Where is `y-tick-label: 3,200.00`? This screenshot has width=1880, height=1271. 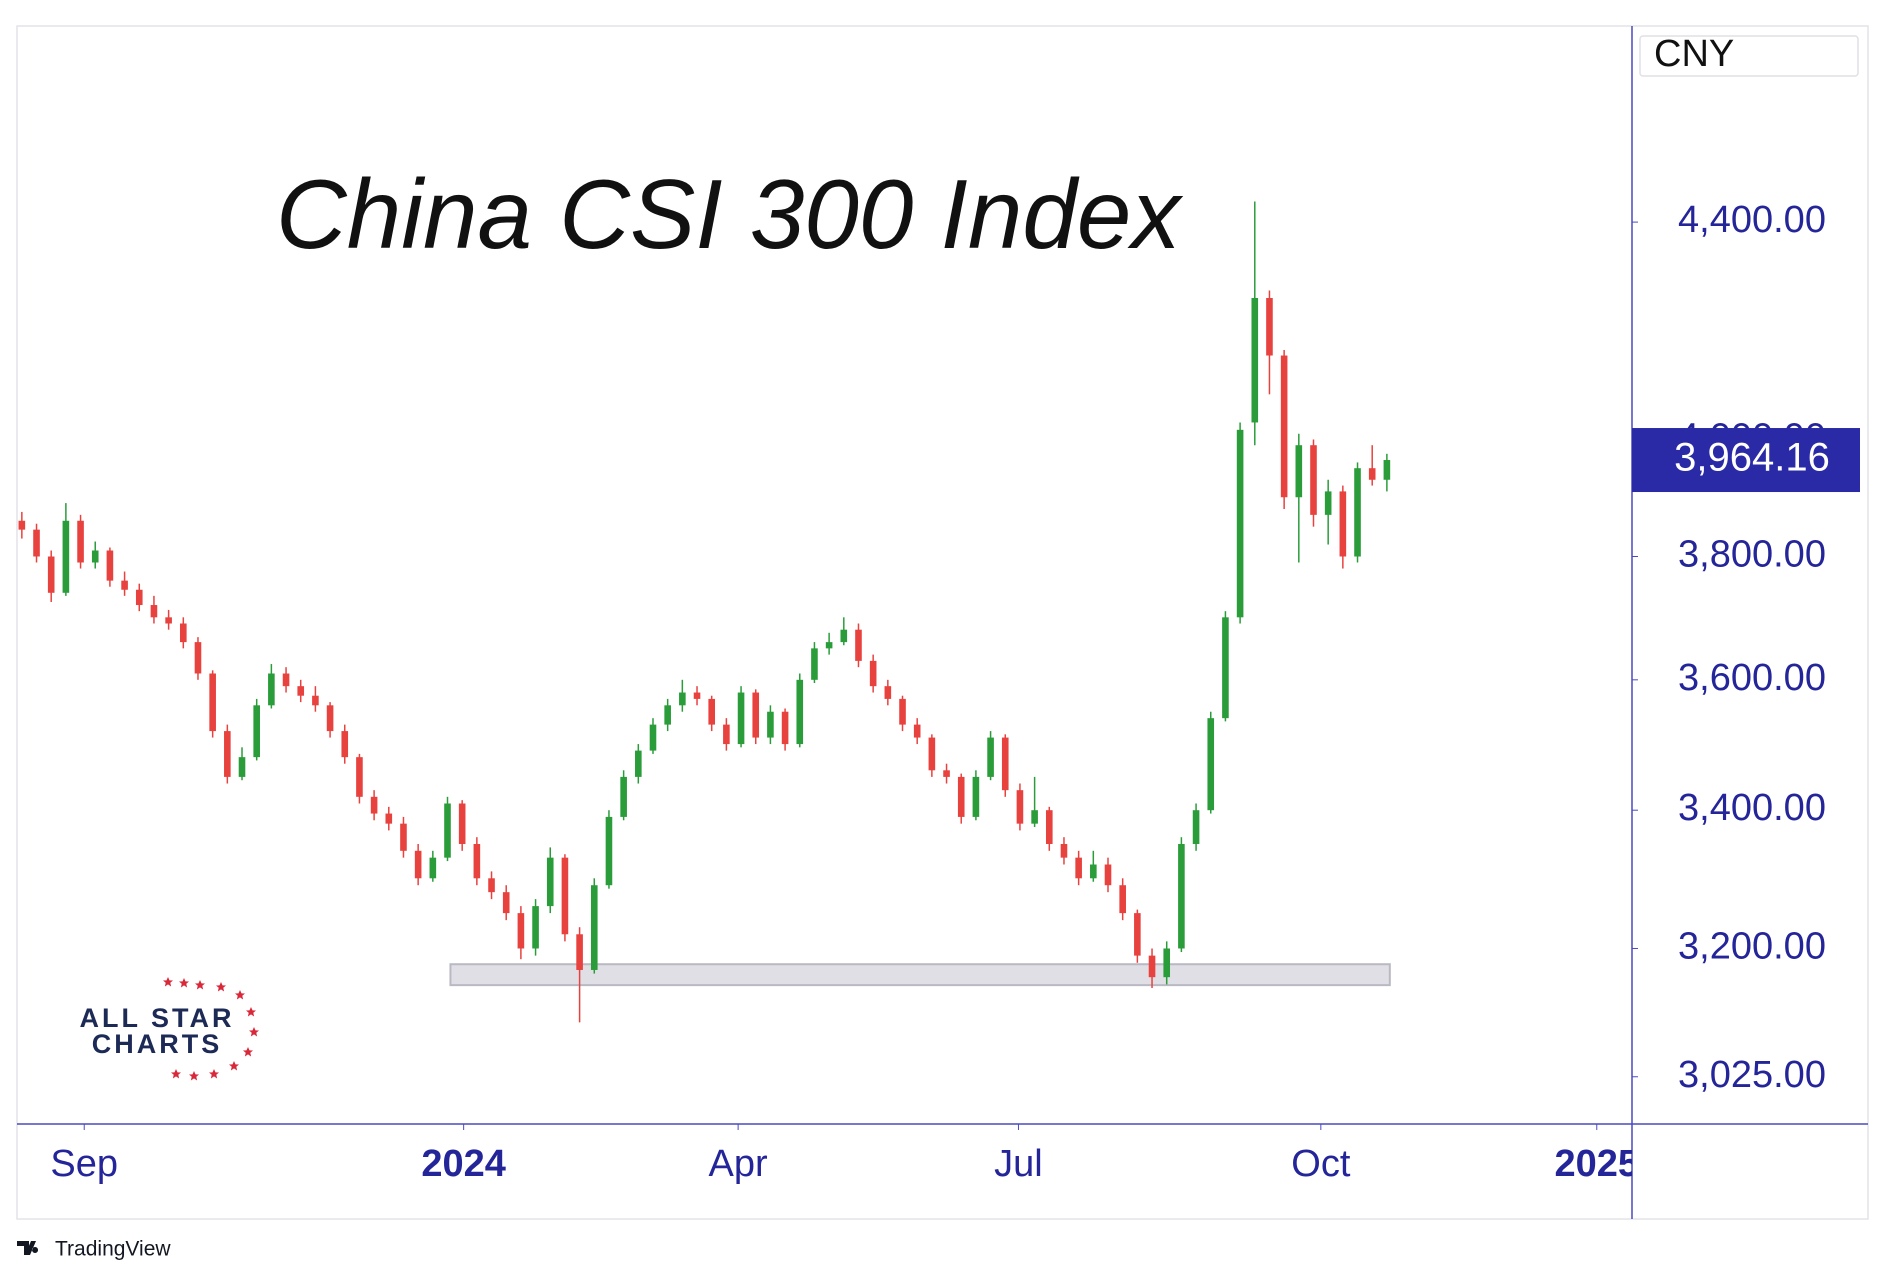
y-tick-label: 3,200.00 is located at coordinates (1752, 947).